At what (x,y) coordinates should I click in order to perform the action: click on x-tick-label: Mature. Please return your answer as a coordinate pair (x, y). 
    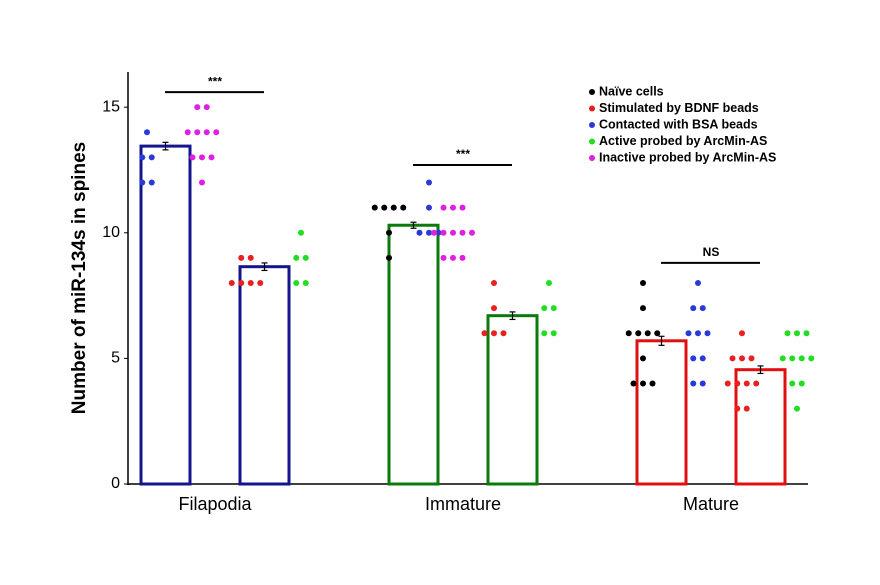
    Looking at the image, I should click on (711, 504).